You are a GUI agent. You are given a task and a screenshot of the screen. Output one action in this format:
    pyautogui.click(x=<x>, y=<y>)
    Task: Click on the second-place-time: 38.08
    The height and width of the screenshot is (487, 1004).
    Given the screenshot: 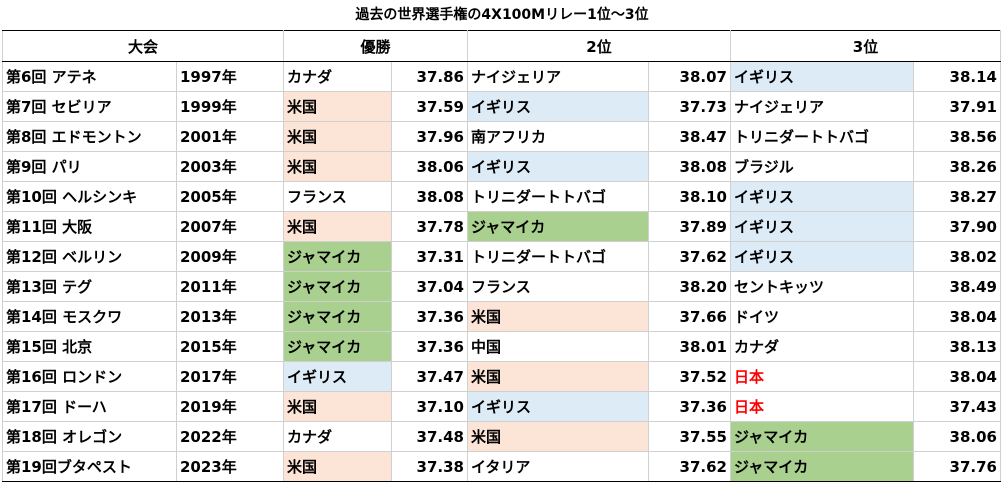 What is the action you would take?
    pyautogui.click(x=689, y=166)
    